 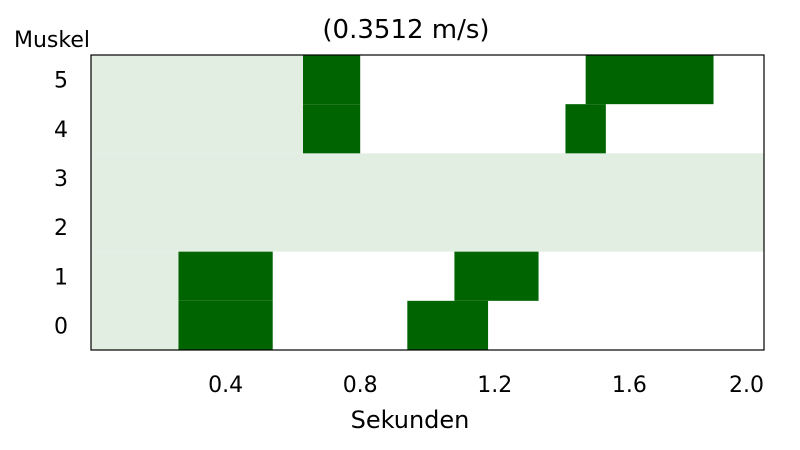 What do you see at coordinates (61, 326) in the screenshot?
I see `y-tick-label: 0` at bounding box center [61, 326].